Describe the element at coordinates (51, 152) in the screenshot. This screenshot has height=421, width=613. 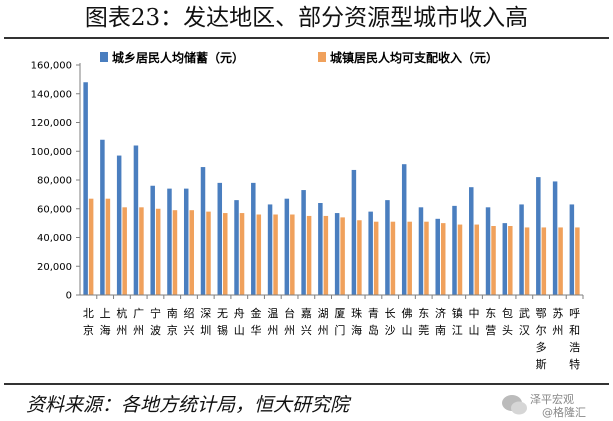
I see `y-tick-label: 100,000` at that location.